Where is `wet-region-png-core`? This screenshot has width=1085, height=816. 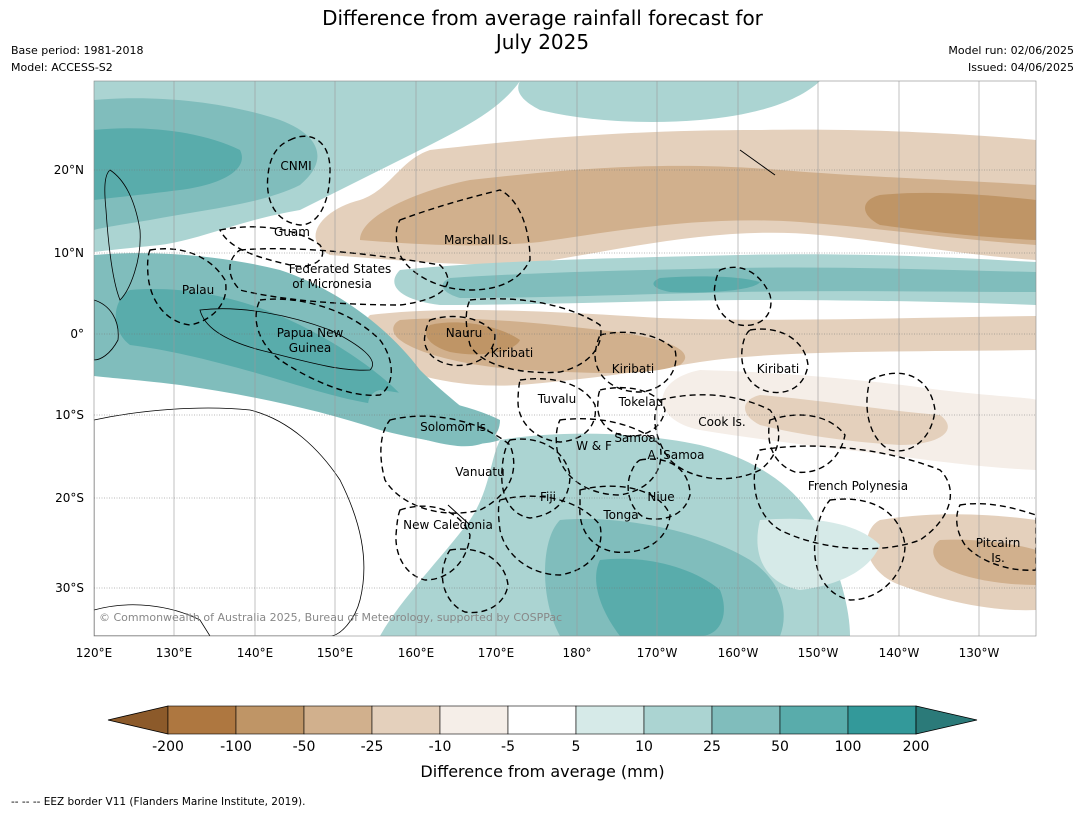
wet-region-png-core is located at coordinates (262, 347).